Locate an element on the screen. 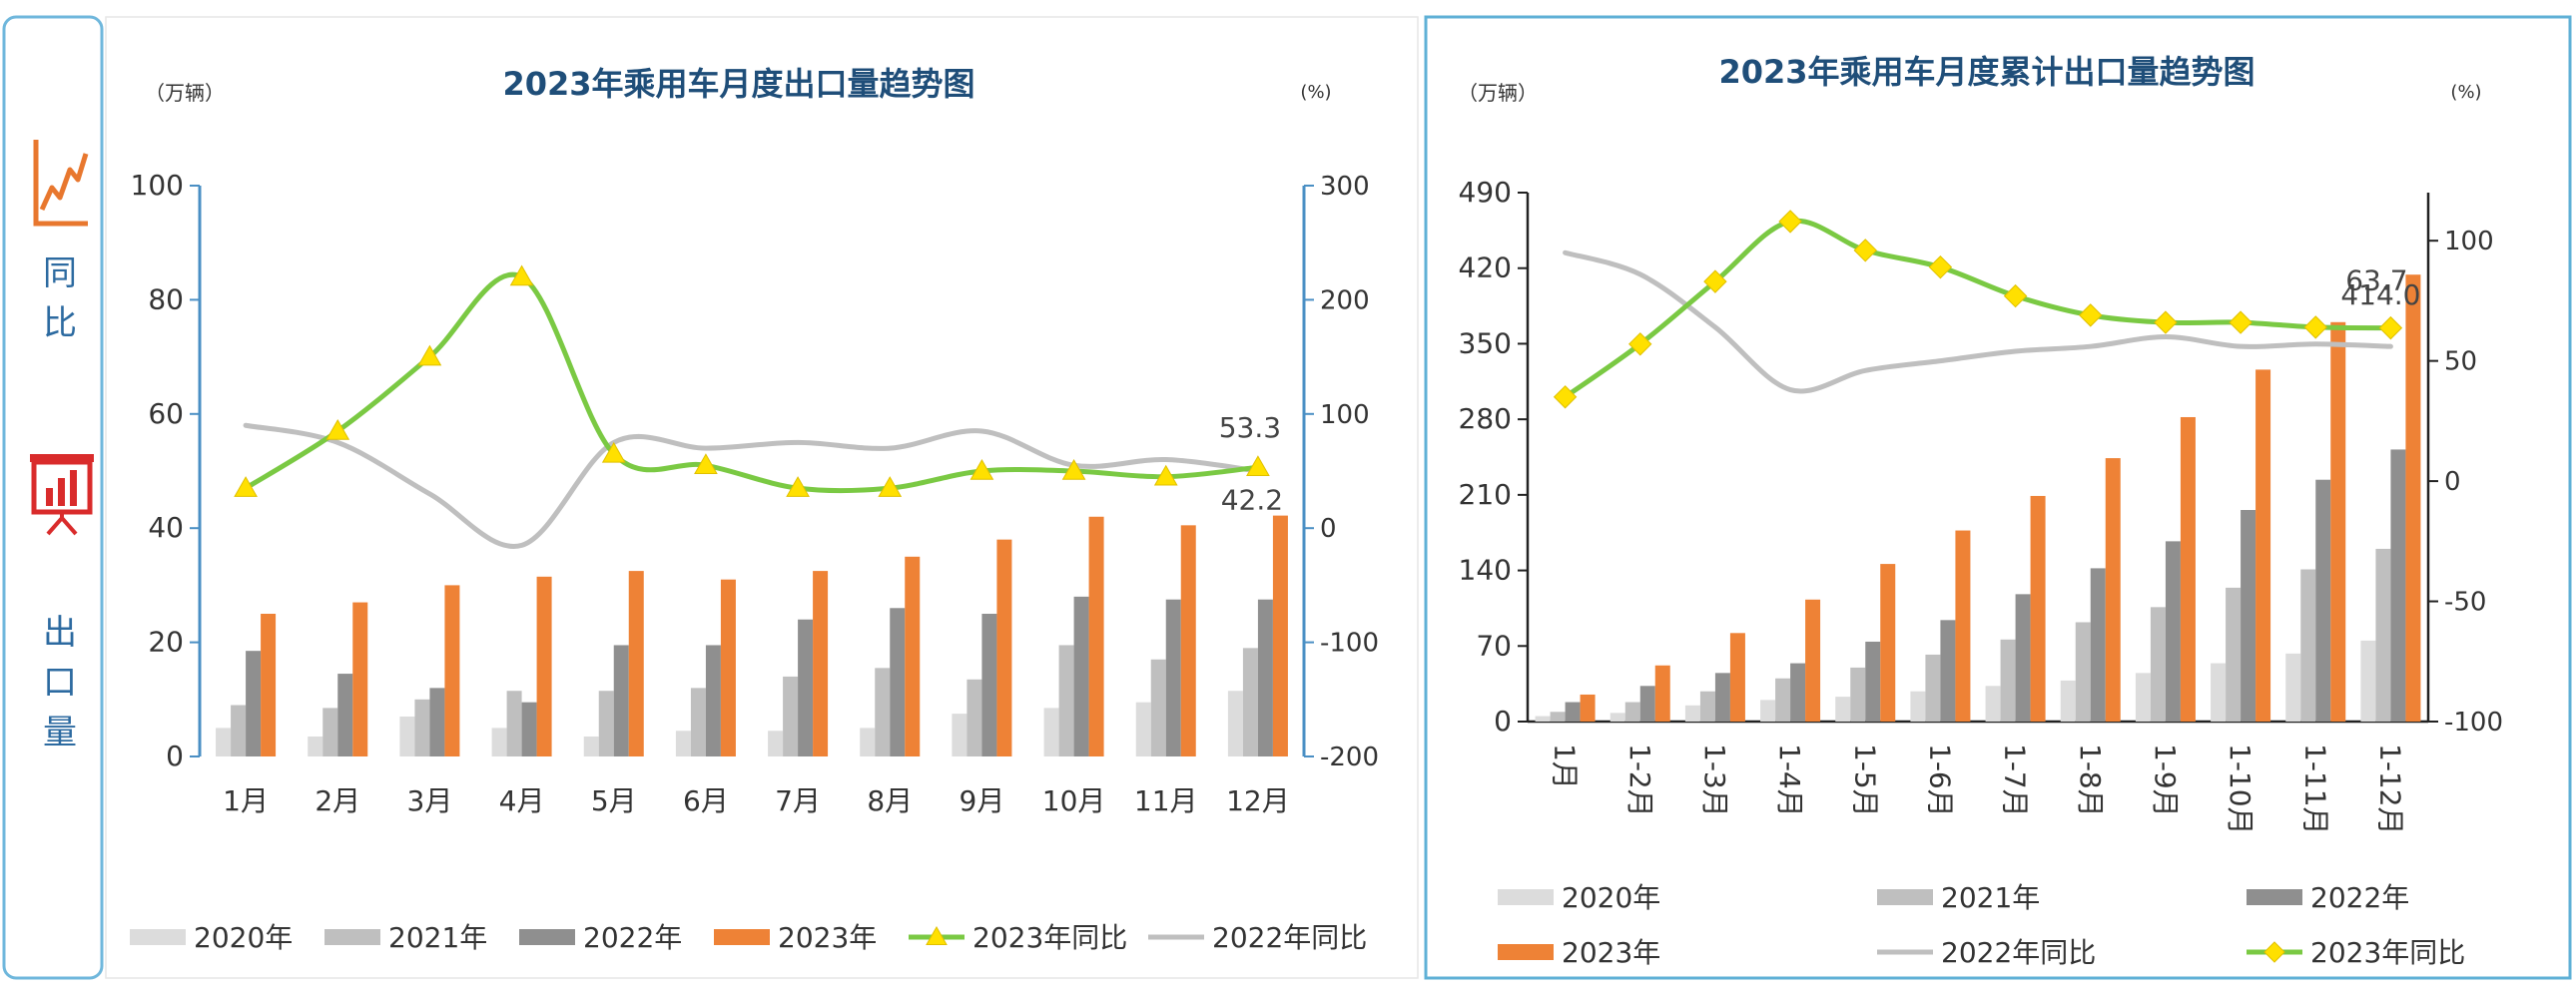 The image size is (2576, 998). sidebar-yoy-char: 比 is located at coordinates (60, 323).